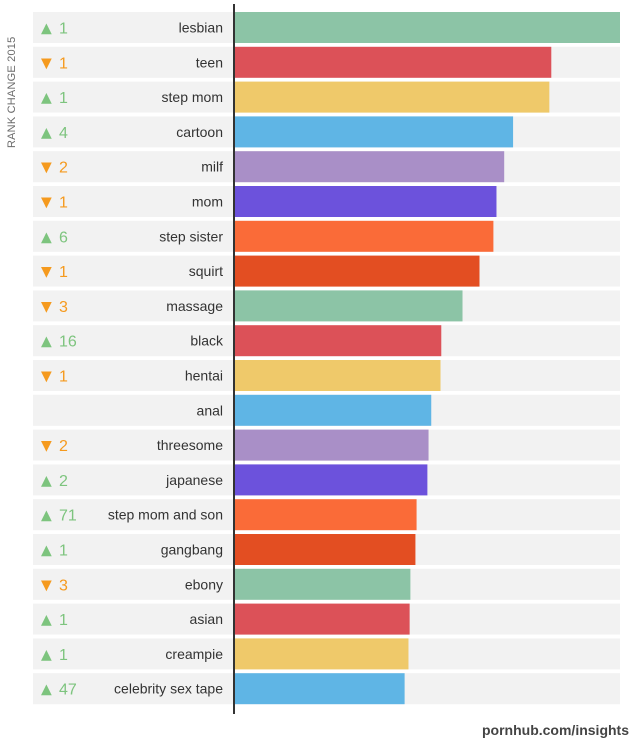 The width and height of the screenshot is (641, 740). What do you see at coordinates (555, 730) in the screenshot?
I see `source-credit: pornhub.com/insights` at bounding box center [555, 730].